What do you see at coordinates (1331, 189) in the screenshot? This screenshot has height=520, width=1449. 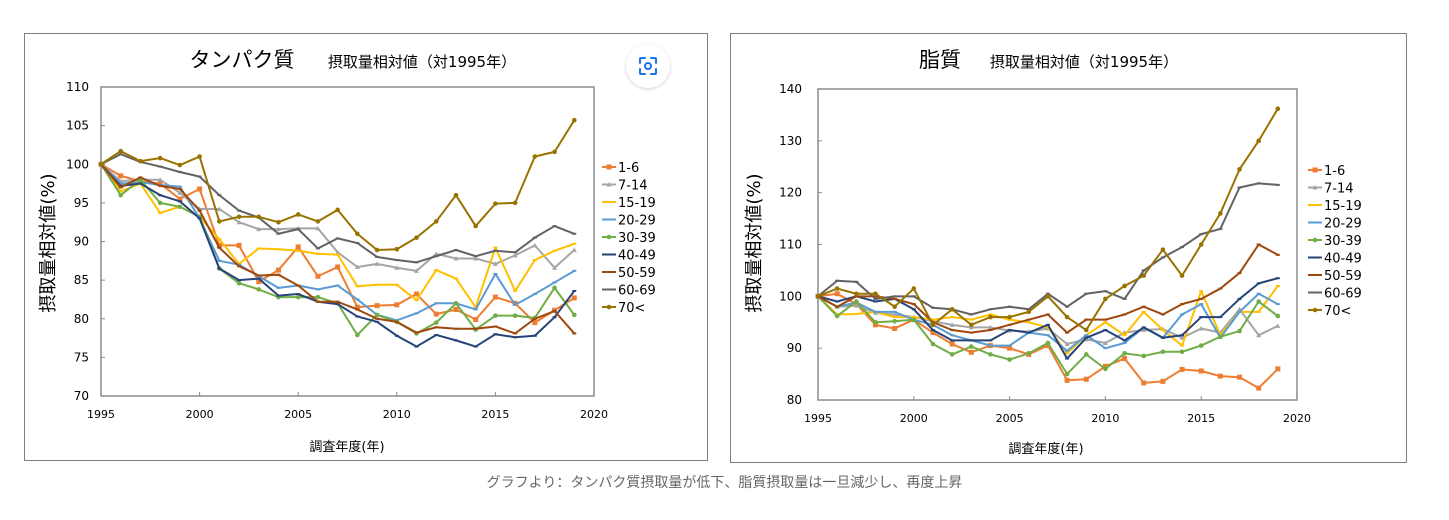 I see `legend-item: 7-14` at bounding box center [1331, 189].